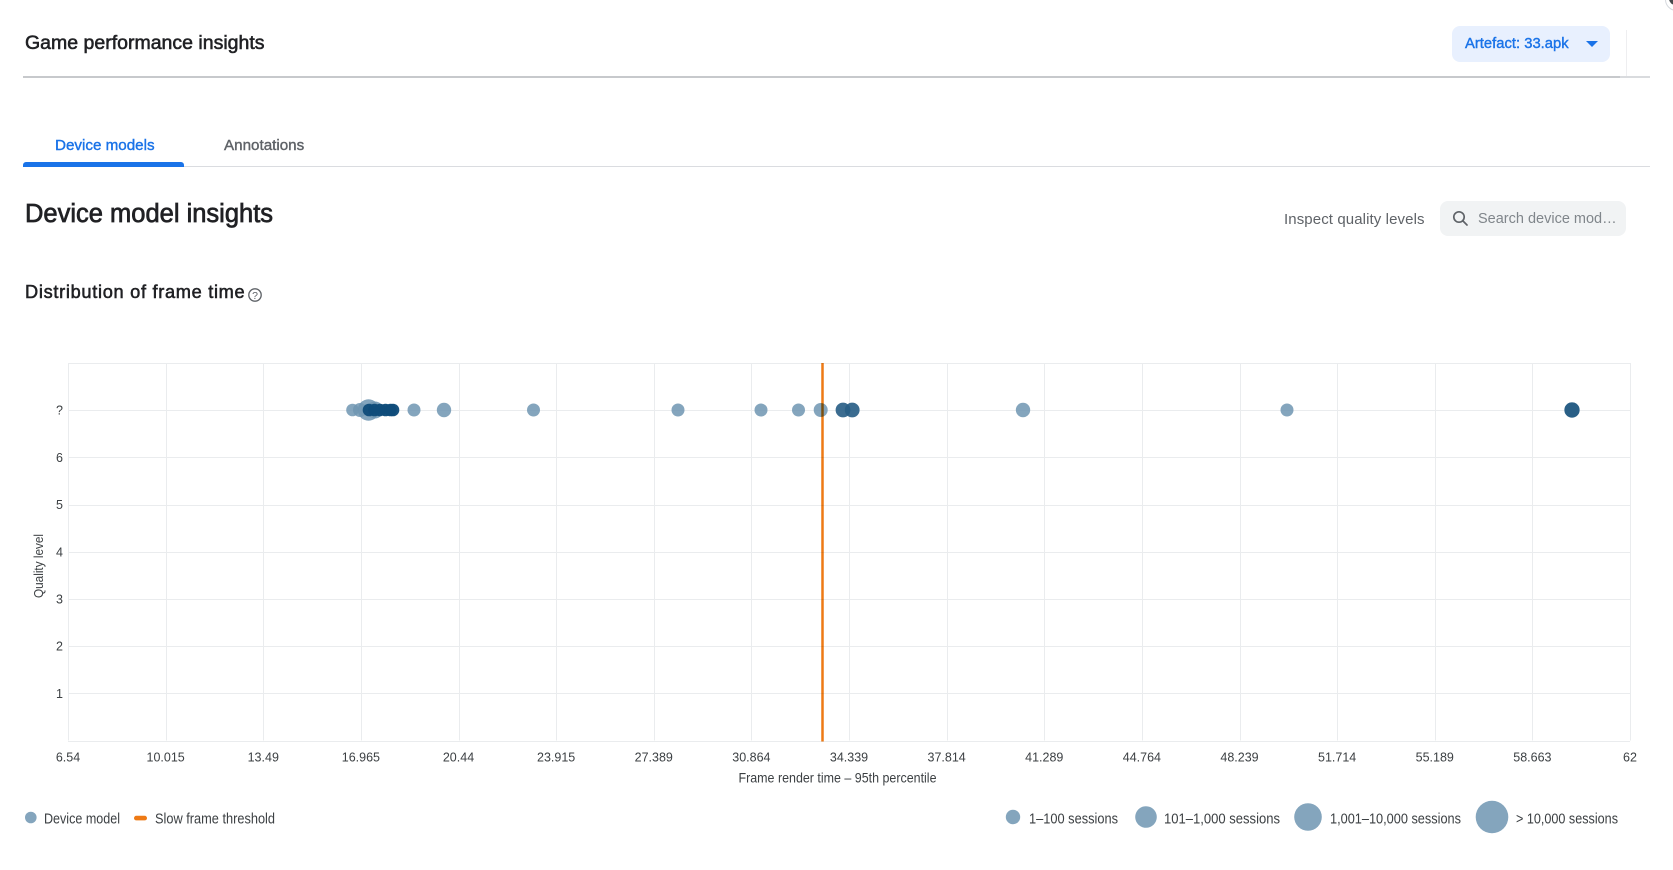 This screenshot has width=1673, height=870. Describe the element at coordinates (1532, 758) in the screenshot. I see `svg-text: 58.663` at that location.